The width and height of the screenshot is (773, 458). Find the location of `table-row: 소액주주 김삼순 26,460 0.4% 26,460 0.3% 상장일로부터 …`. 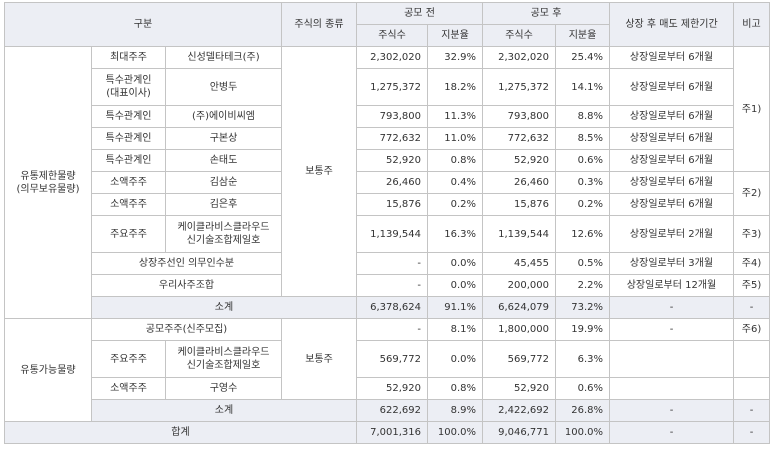

table-row: 소액주주 김삼순 26,460 0.4% 26,460 0.3% 상장일로부터 … is located at coordinates (387, 193).